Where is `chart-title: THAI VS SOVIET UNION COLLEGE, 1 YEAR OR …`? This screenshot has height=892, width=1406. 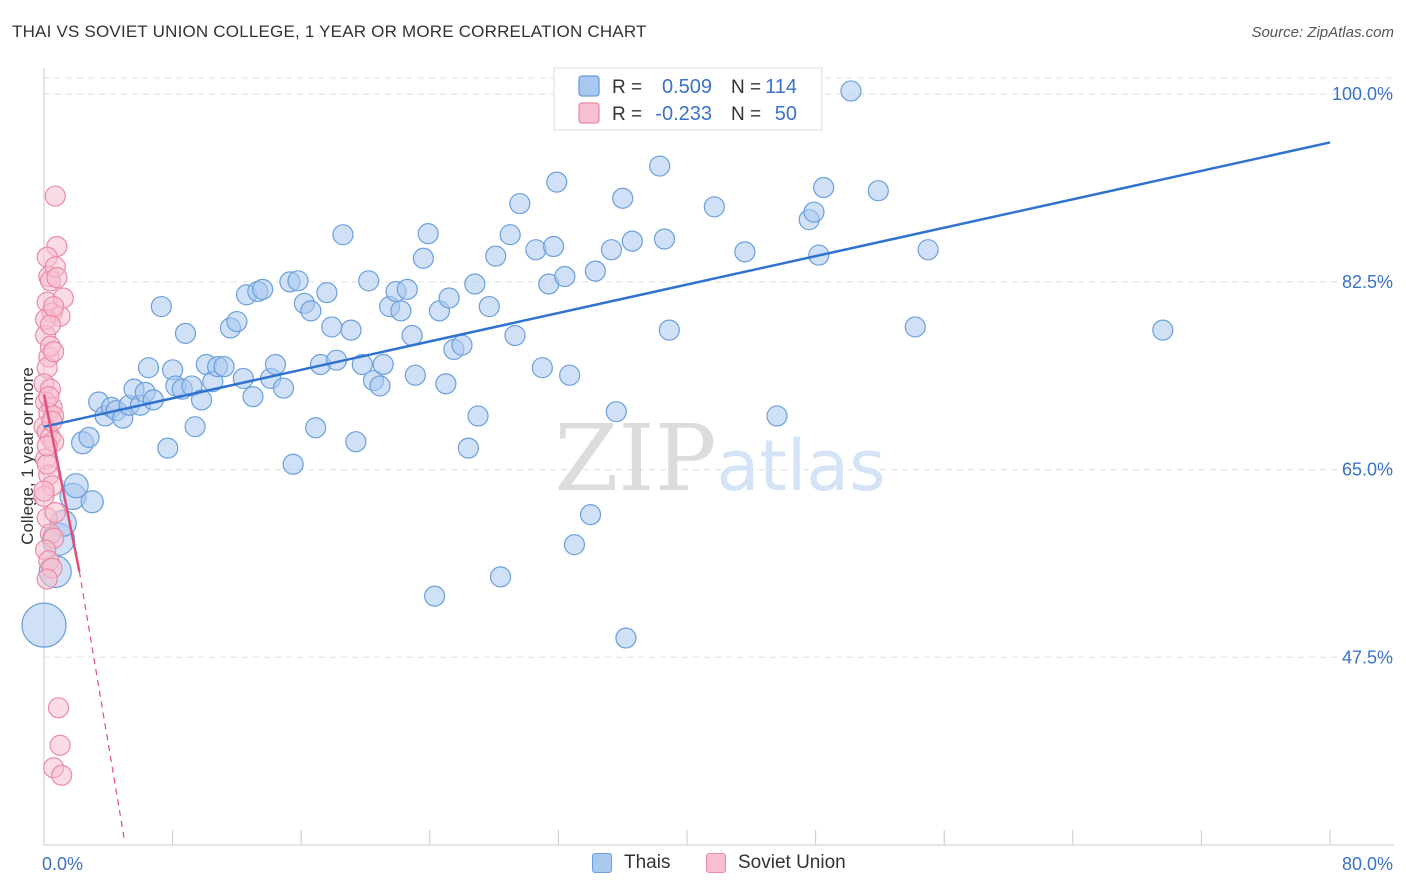 chart-title: THAI VS SOVIET UNION COLLEGE, 1 YEAR OR … is located at coordinates (329, 31).